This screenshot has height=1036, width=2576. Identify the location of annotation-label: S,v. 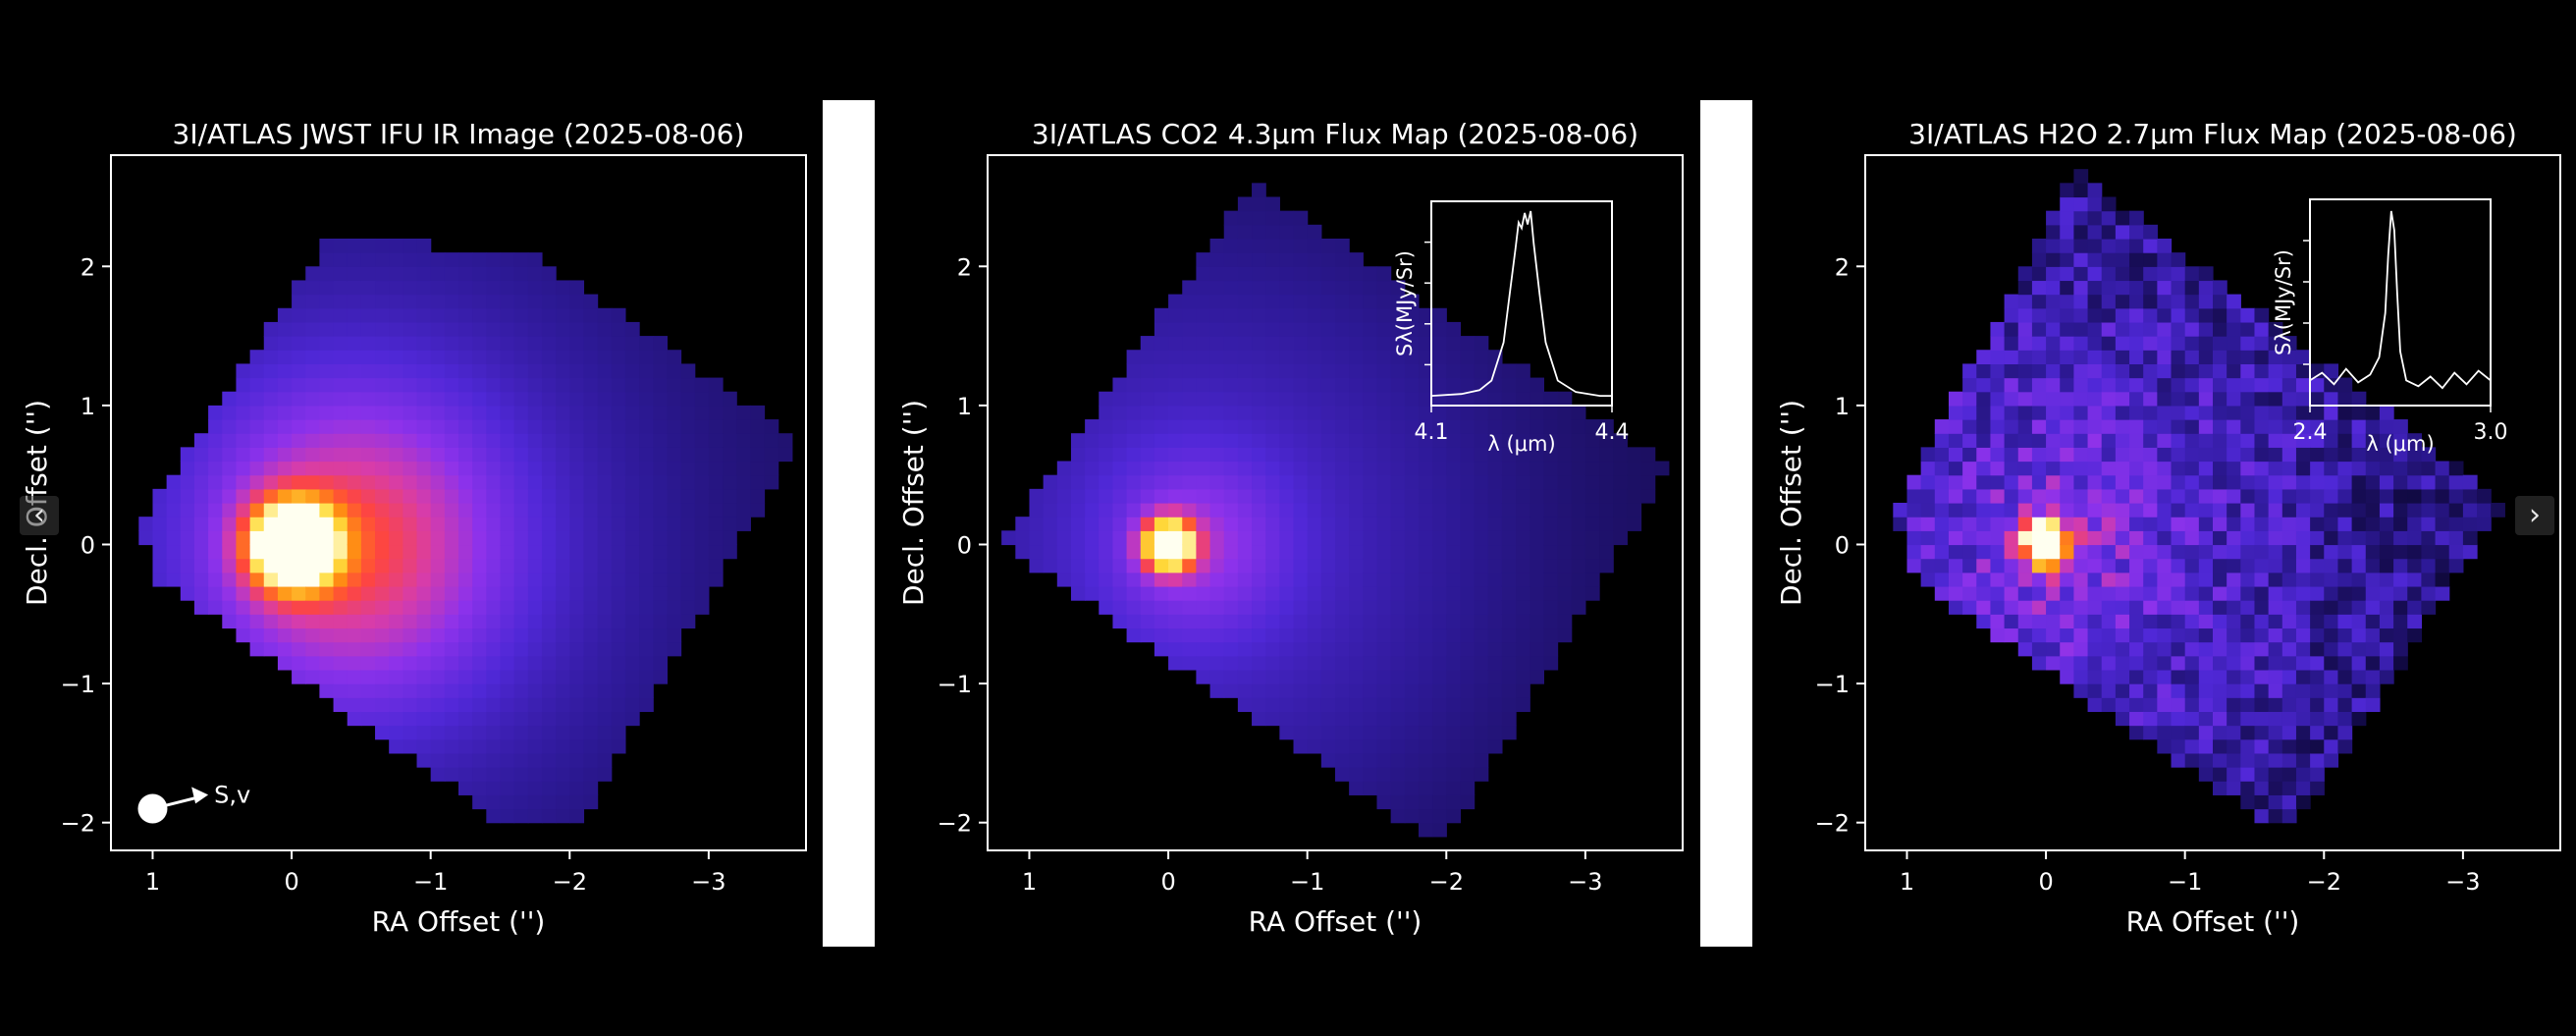
(232, 794).